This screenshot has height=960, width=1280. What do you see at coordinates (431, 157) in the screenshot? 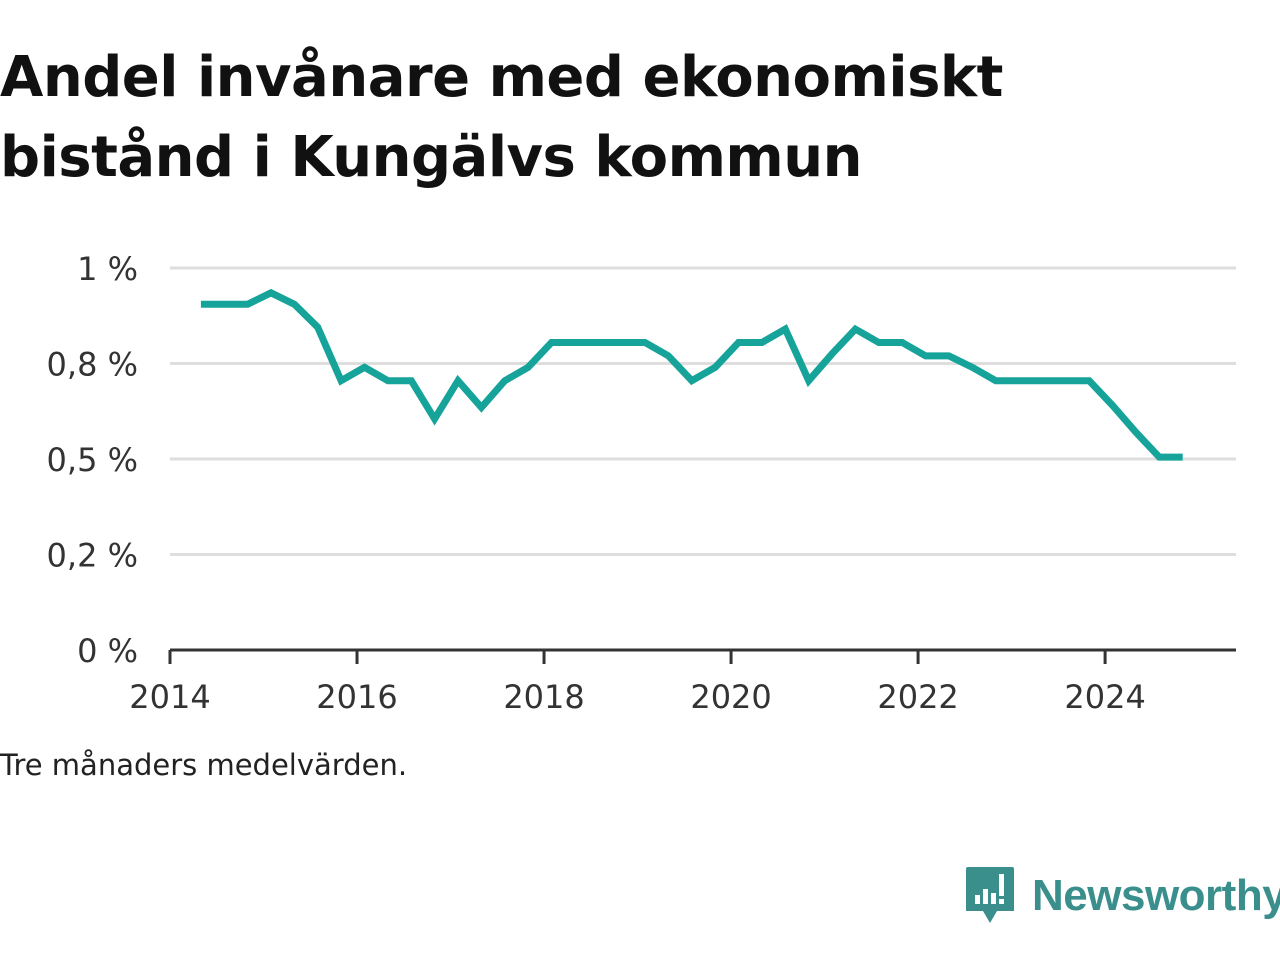
I see `chart-title-line-2: bistånd i Kungälvs kommun` at bounding box center [431, 157].